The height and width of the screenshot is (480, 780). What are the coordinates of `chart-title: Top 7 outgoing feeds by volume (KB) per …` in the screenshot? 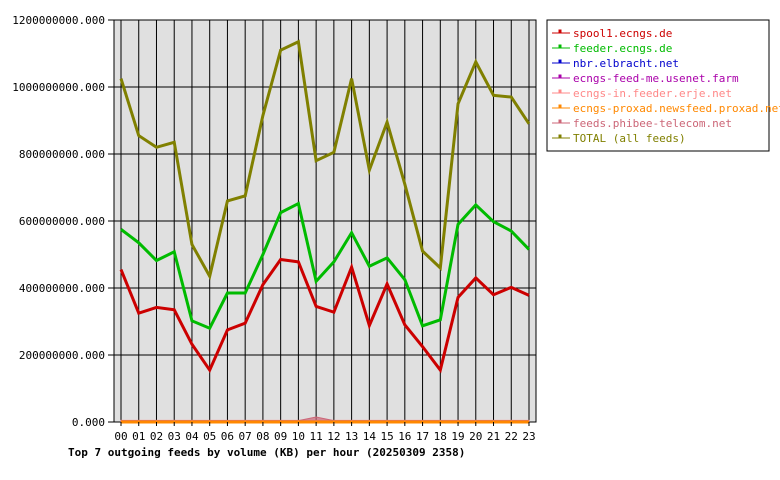 It's located at (266, 452).